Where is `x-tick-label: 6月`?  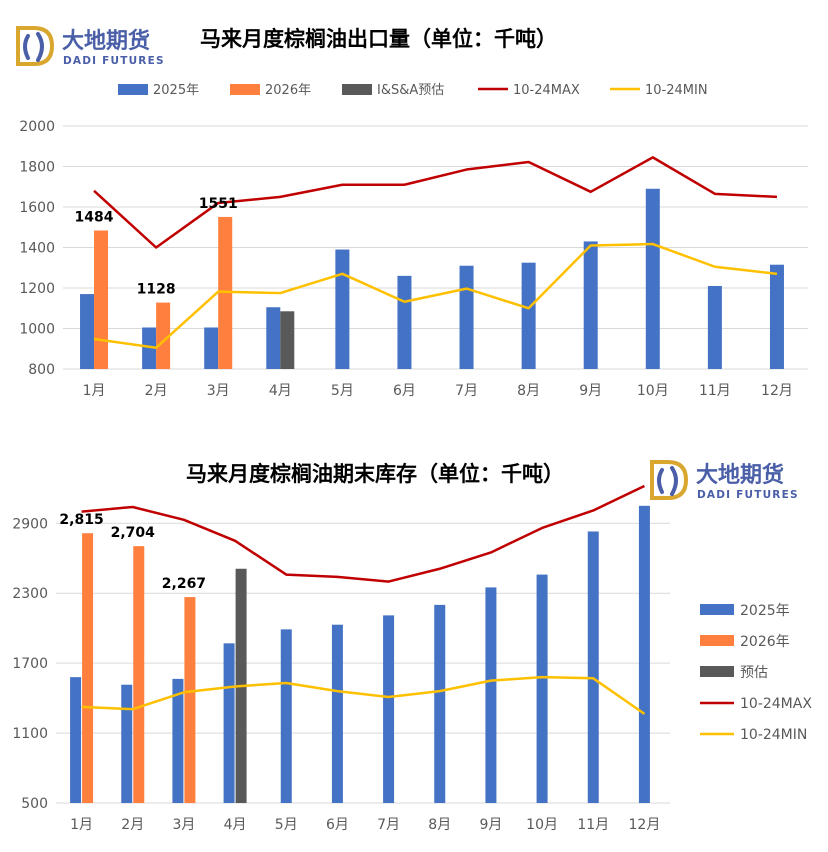
x-tick-label: 6月 is located at coordinates (404, 391).